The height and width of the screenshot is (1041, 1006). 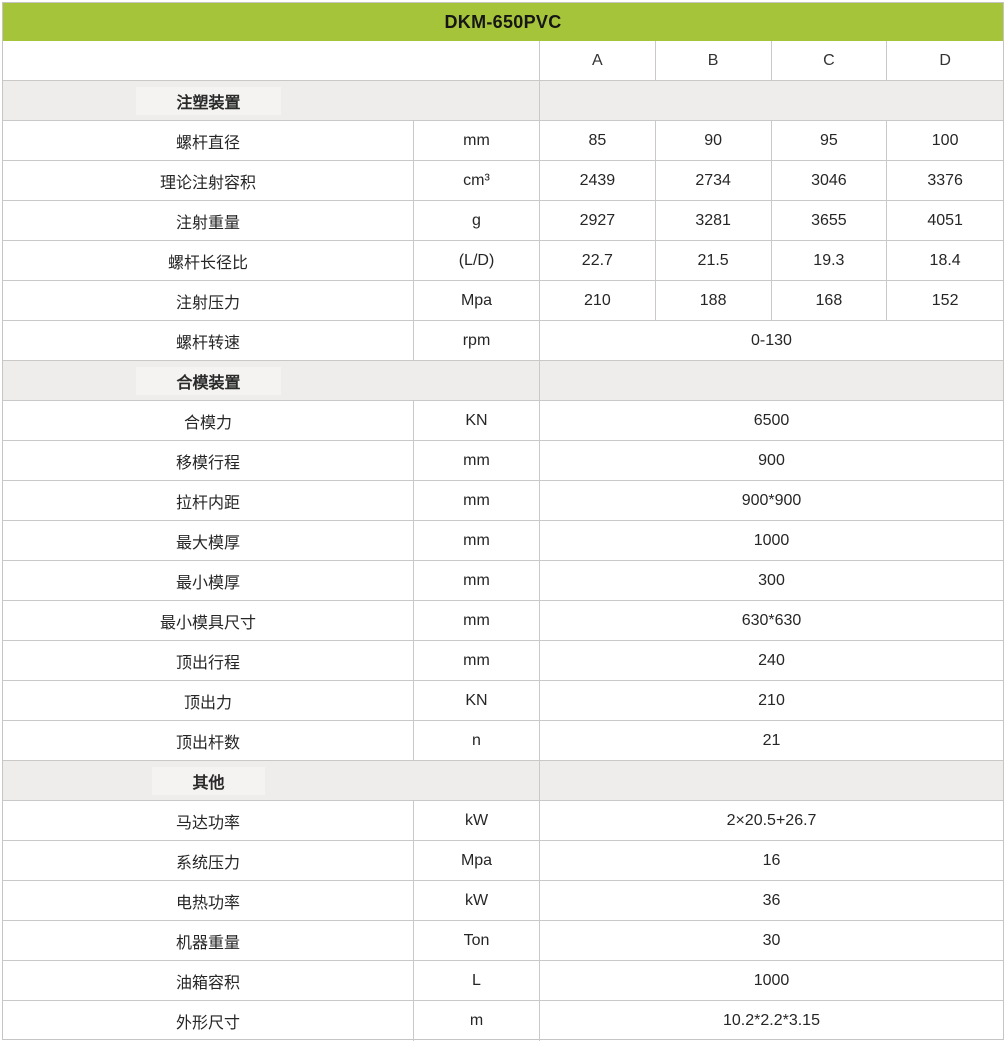 What do you see at coordinates (208, 300) in the screenshot?
I see `spec-label: 注射压力` at bounding box center [208, 300].